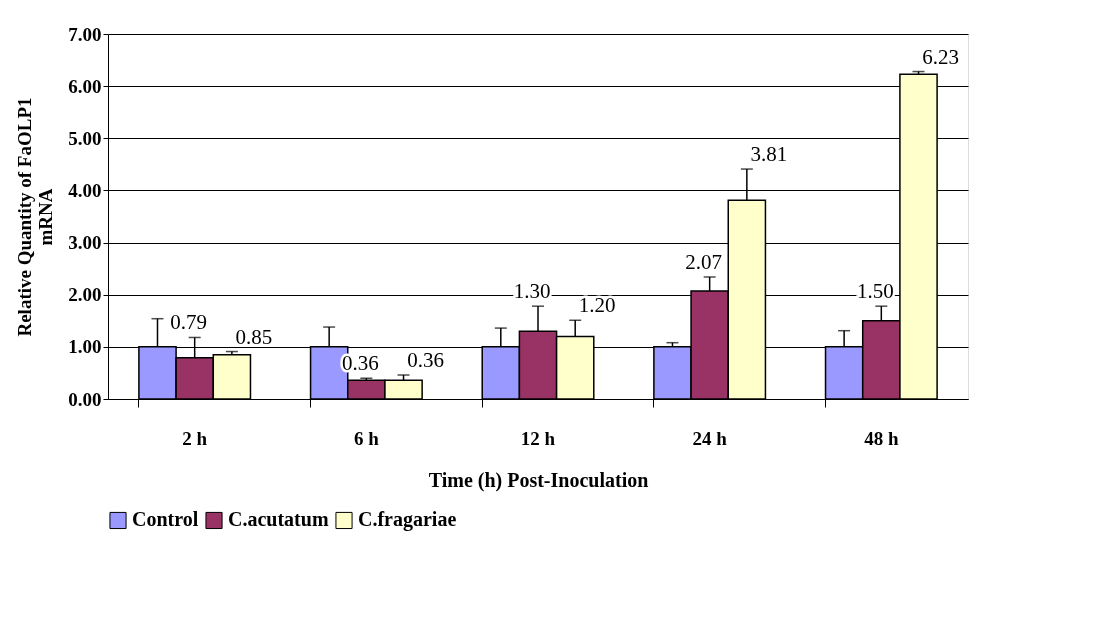 This screenshot has width=1104, height=626. Describe the element at coordinates (704, 261) in the screenshot. I see `data-label: 2.07` at that location.